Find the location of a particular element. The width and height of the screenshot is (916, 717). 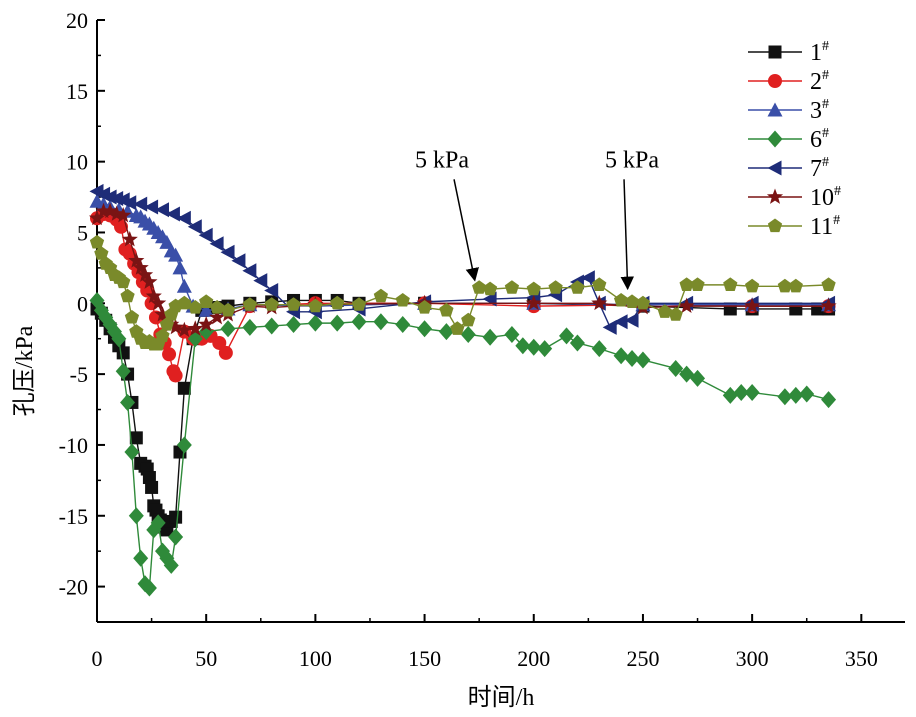

legend-item-1: 1# is located at coordinates (788, 52).